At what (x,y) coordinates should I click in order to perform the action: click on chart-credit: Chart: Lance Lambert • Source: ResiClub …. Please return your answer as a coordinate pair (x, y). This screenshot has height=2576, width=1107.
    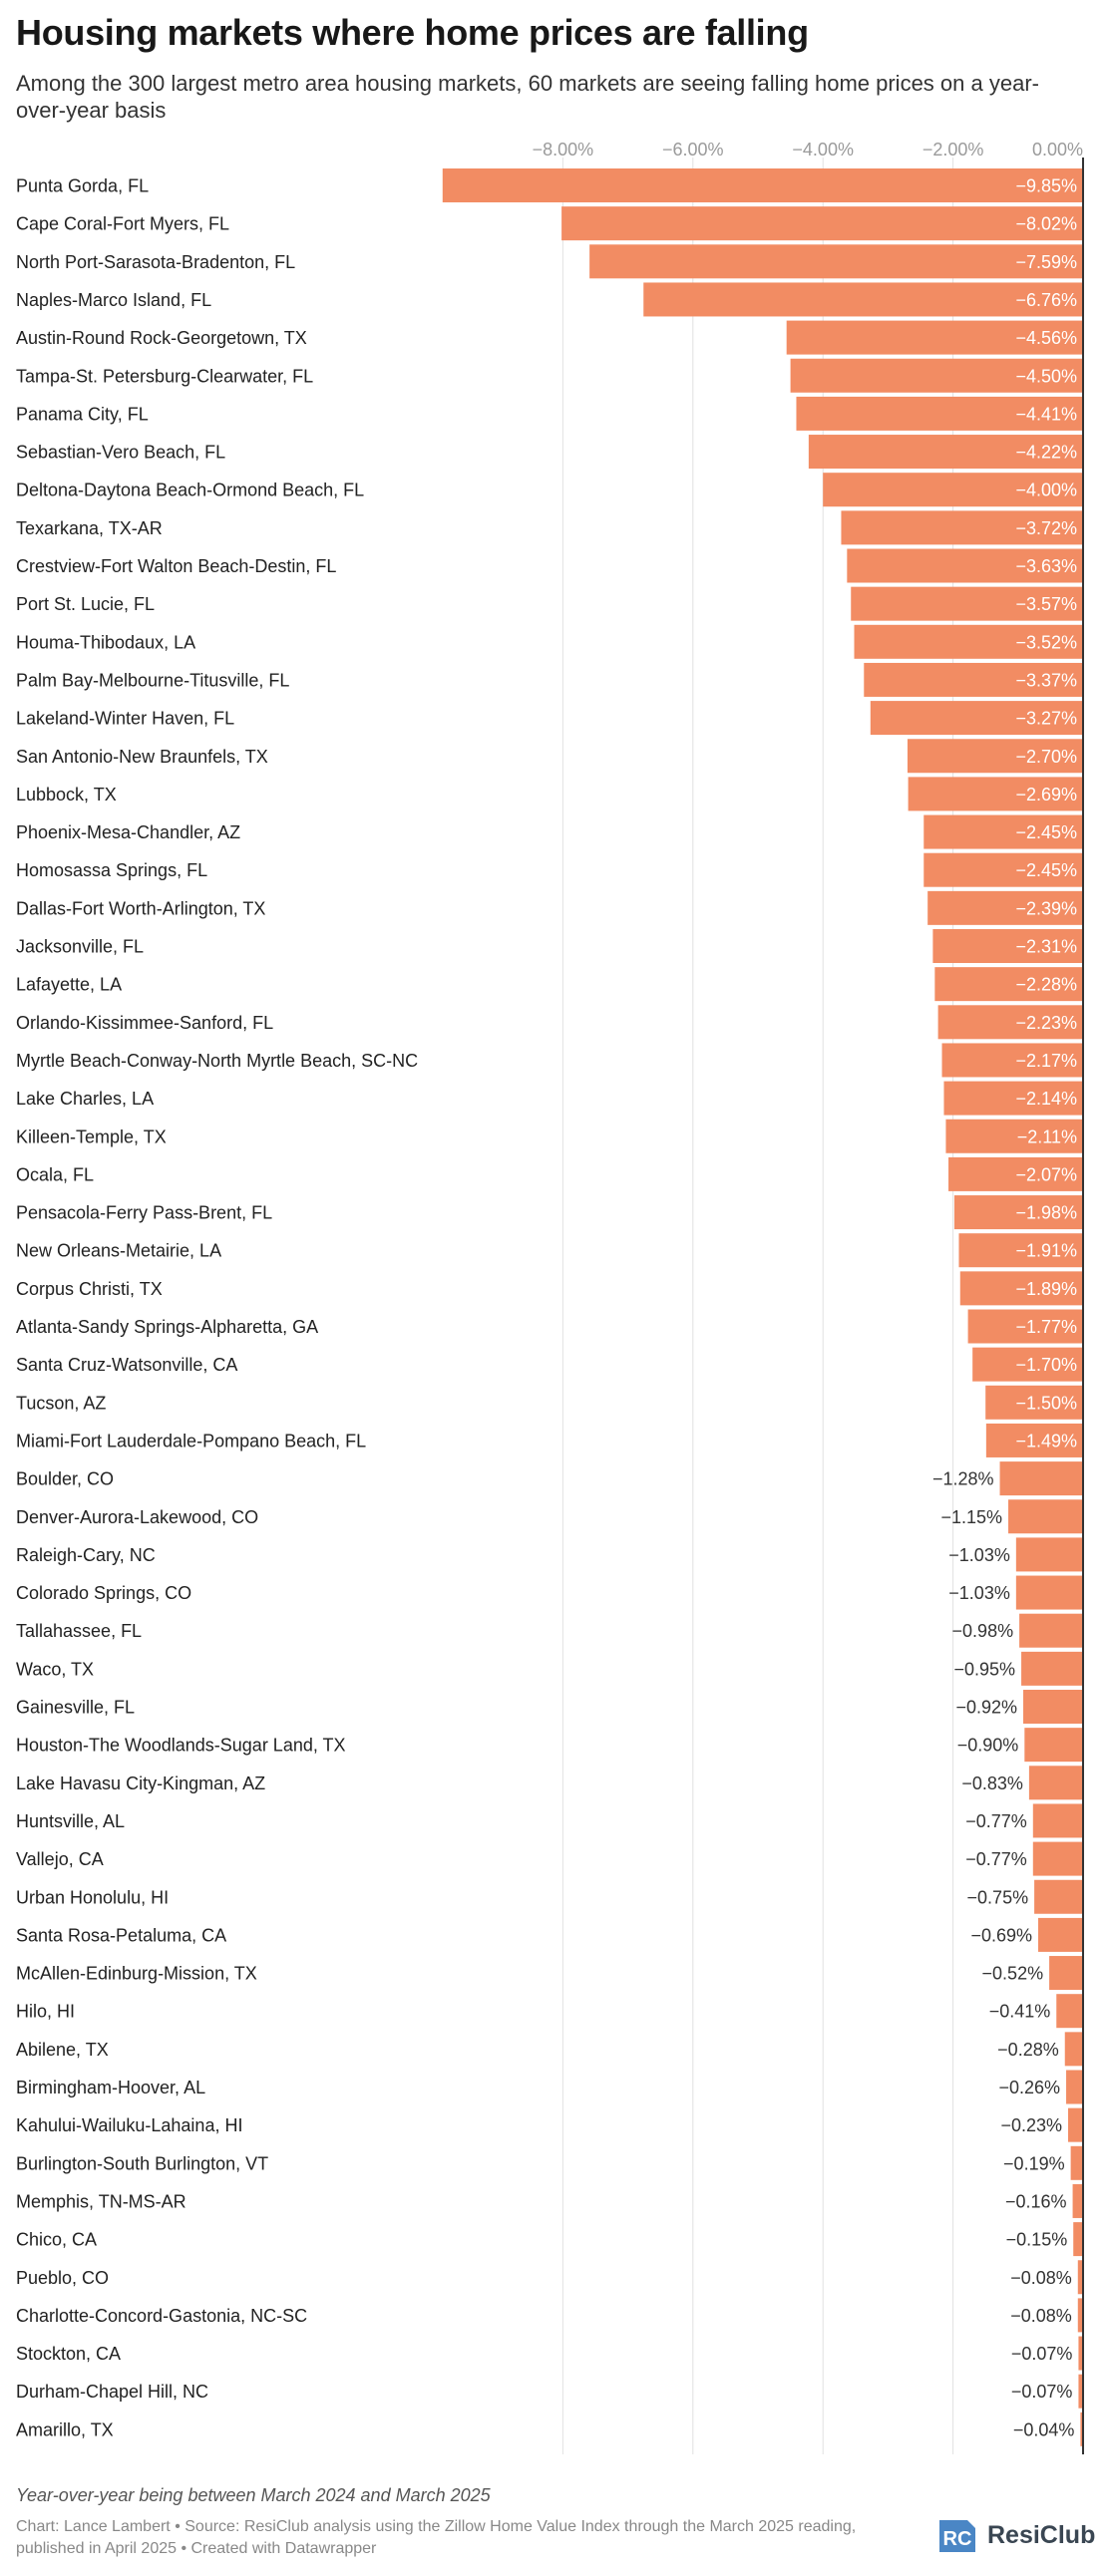
    Looking at the image, I should click on (436, 2537).